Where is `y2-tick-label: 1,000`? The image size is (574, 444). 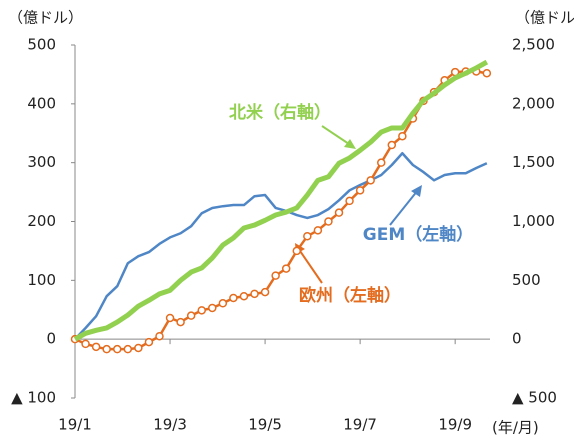 y2-tick-label: 1,000 is located at coordinates (533, 221).